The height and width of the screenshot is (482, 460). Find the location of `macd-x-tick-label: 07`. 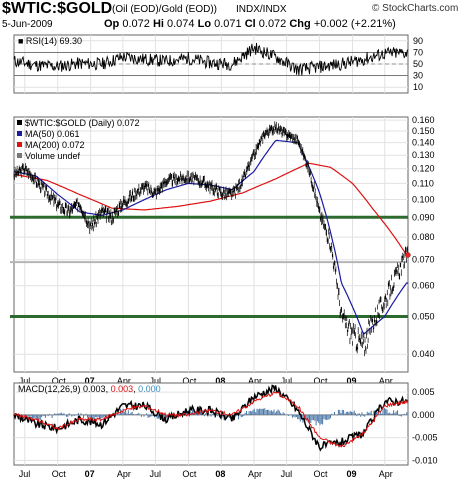

macd-x-tick-label: 07 is located at coordinates (90, 474).